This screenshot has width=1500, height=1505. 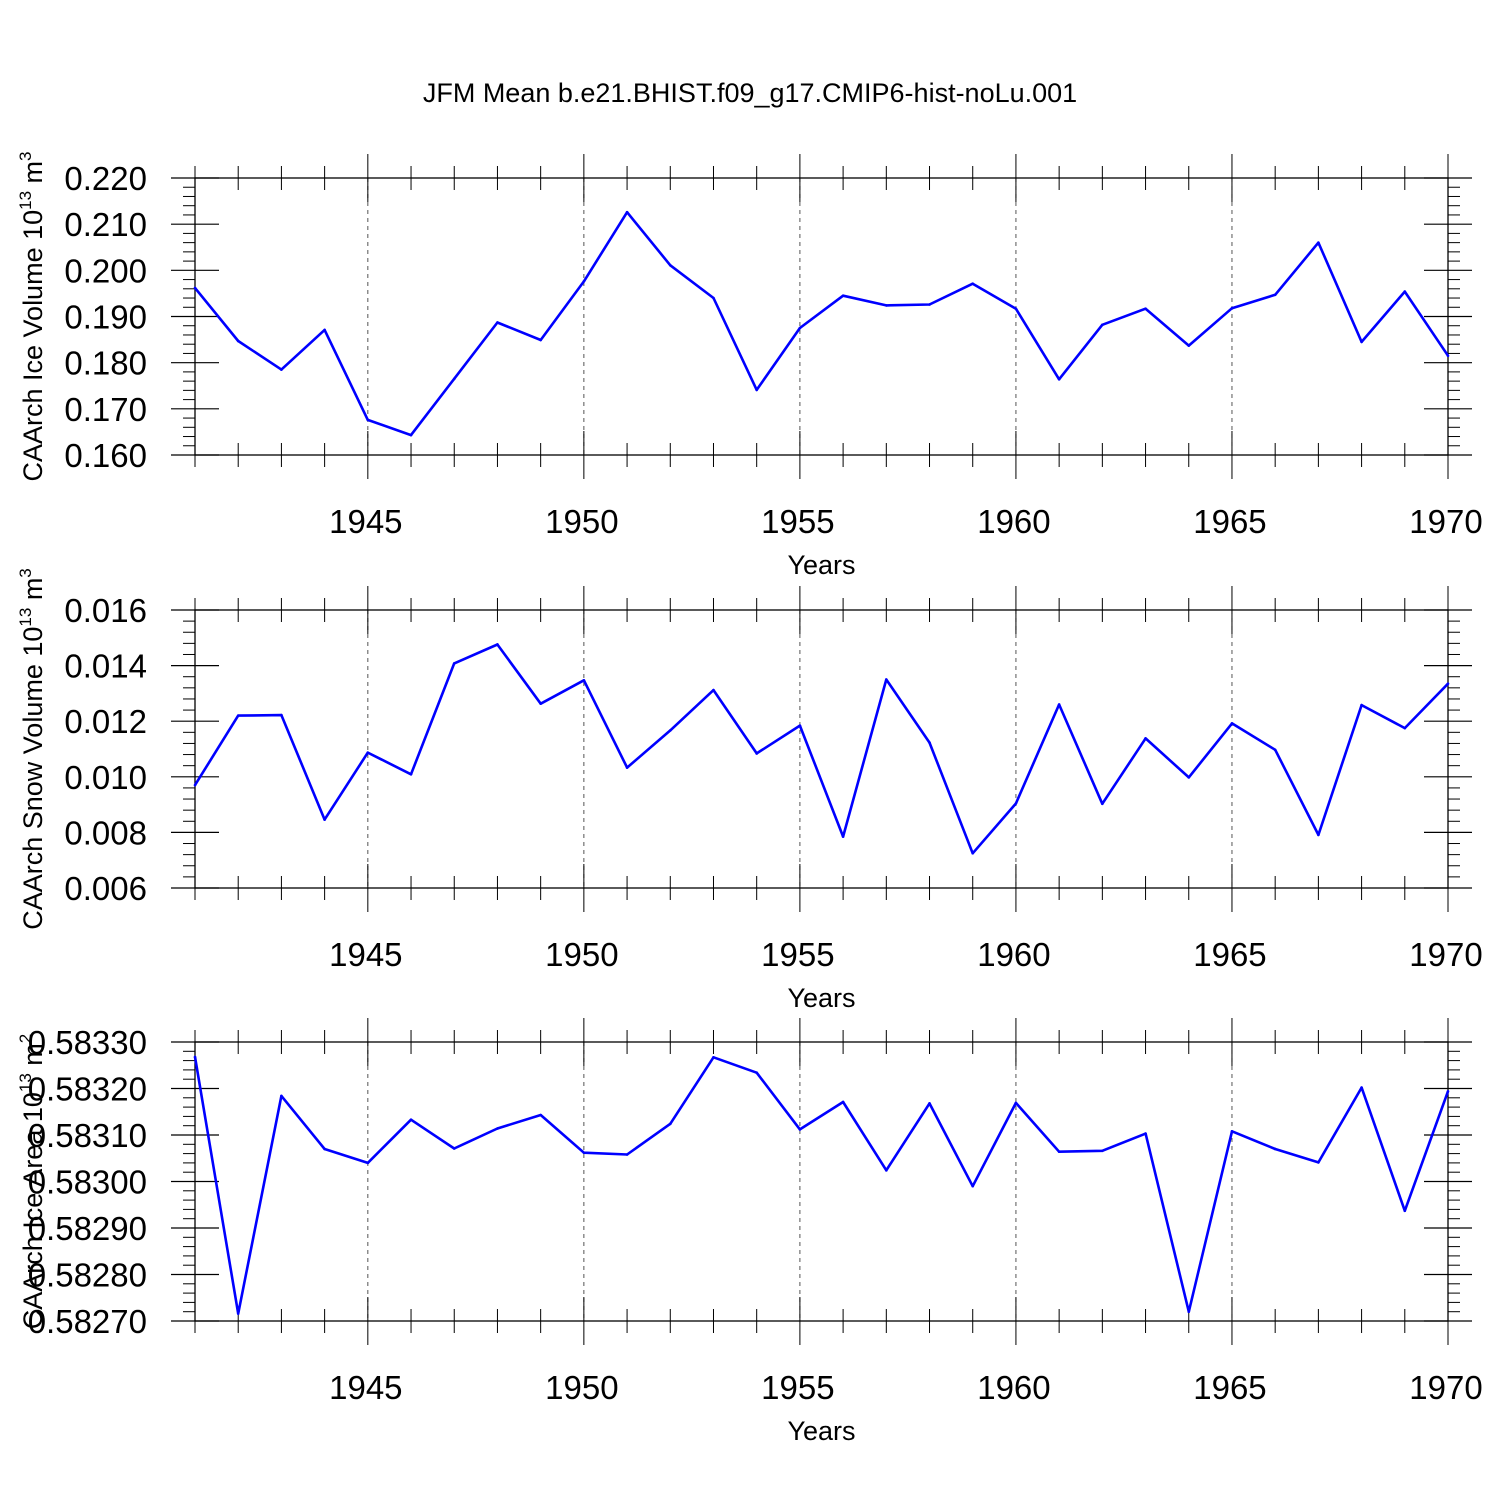 What do you see at coordinates (105, 832) in the screenshot?
I see `y-tick-label: 0.008` at bounding box center [105, 832].